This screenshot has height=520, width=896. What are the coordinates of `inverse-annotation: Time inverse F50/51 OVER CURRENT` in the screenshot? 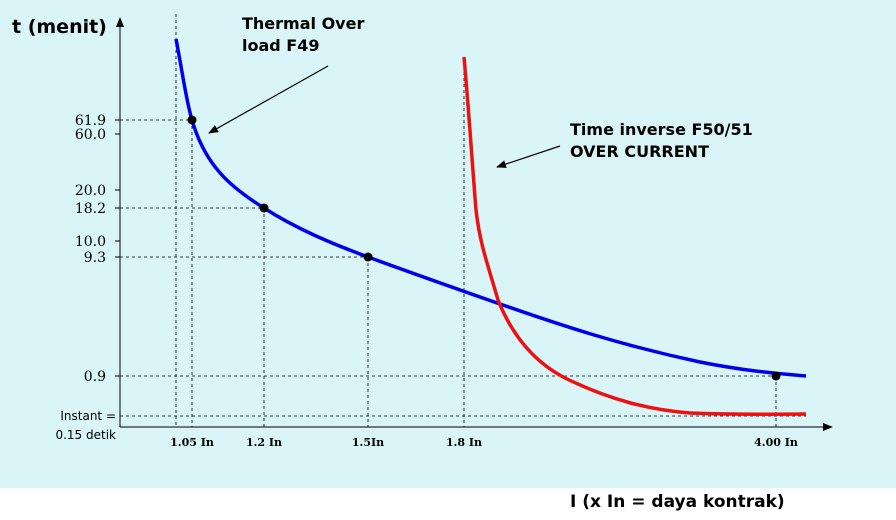 It's located at (661, 141).